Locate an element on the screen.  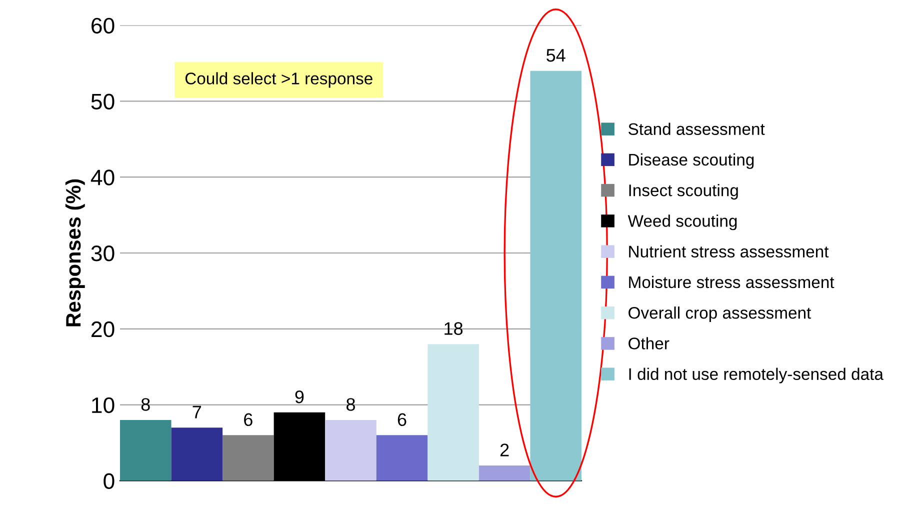
y-tick-label: 60 is located at coordinates (103, 26).